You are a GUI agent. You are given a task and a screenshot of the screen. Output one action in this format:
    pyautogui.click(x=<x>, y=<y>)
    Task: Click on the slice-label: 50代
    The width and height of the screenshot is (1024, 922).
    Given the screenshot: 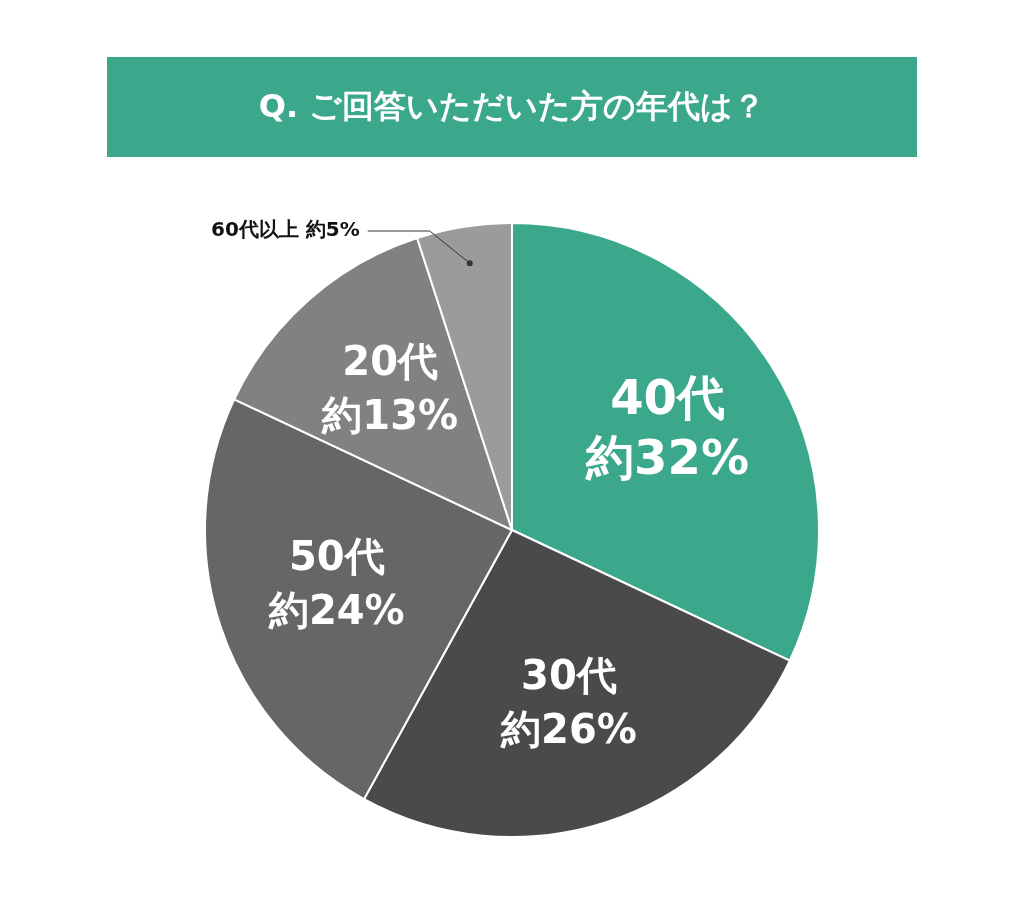 What is the action you would take?
    pyautogui.click(x=336, y=556)
    